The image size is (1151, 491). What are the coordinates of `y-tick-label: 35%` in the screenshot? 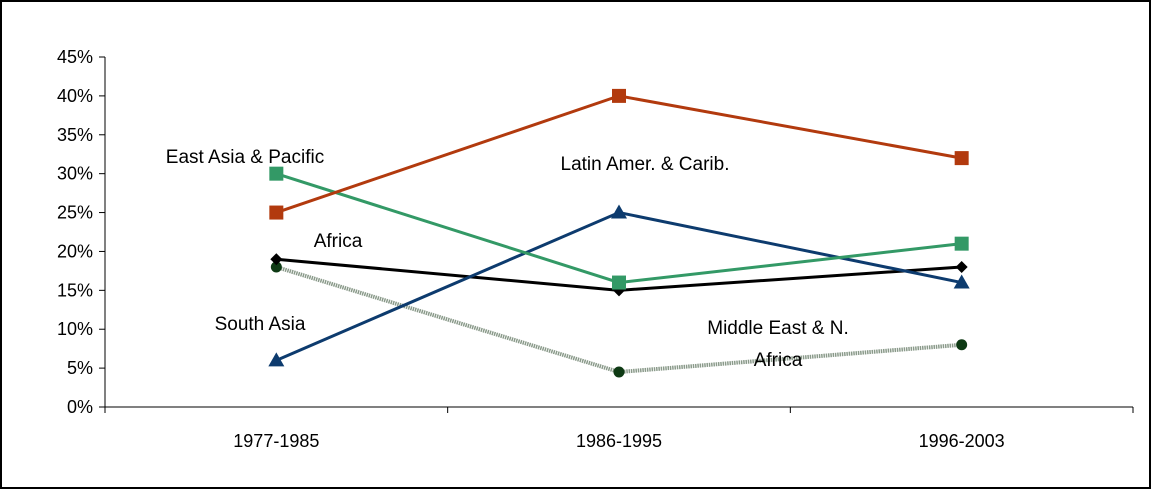 It's located at (75, 135).